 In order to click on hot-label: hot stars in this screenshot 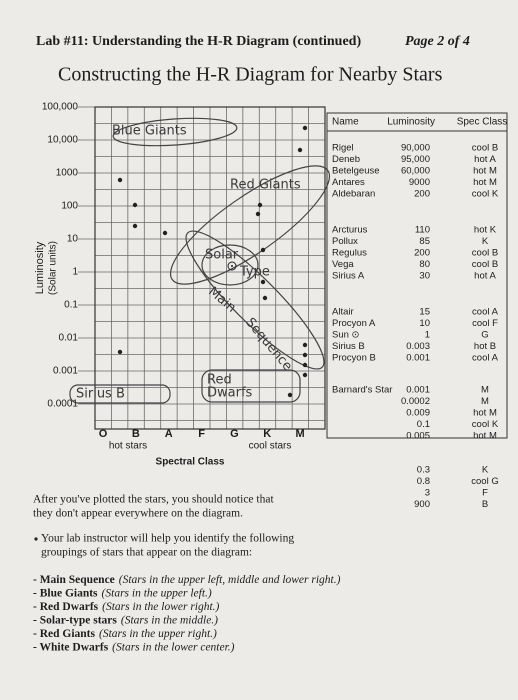, I will do `click(128, 446)`.